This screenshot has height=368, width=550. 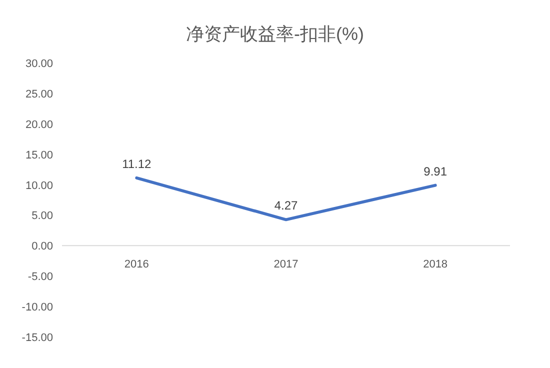 What do you see at coordinates (136, 264) in the screenshot?
I see `x-tick-label: 2016` at bounding box center [136, 264].